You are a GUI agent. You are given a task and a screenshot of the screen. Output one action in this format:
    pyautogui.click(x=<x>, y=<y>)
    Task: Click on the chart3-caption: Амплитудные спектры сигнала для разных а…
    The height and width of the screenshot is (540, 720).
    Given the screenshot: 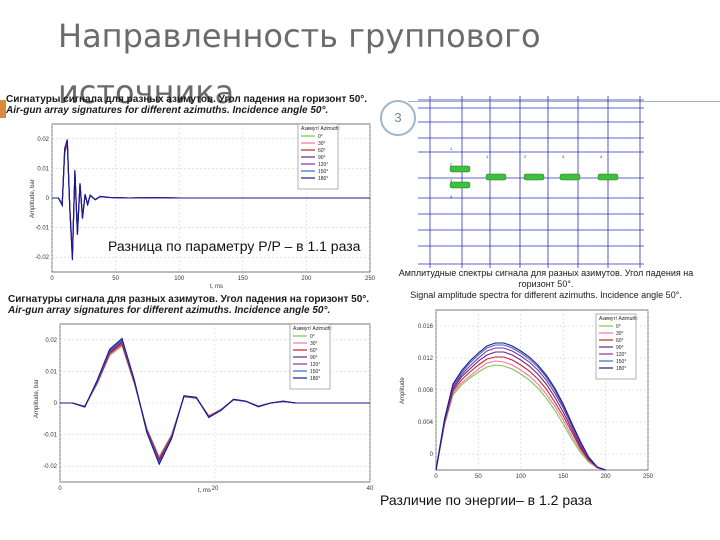 What is the action you would take?
    pyautogui.click(x=546, y=284)
    